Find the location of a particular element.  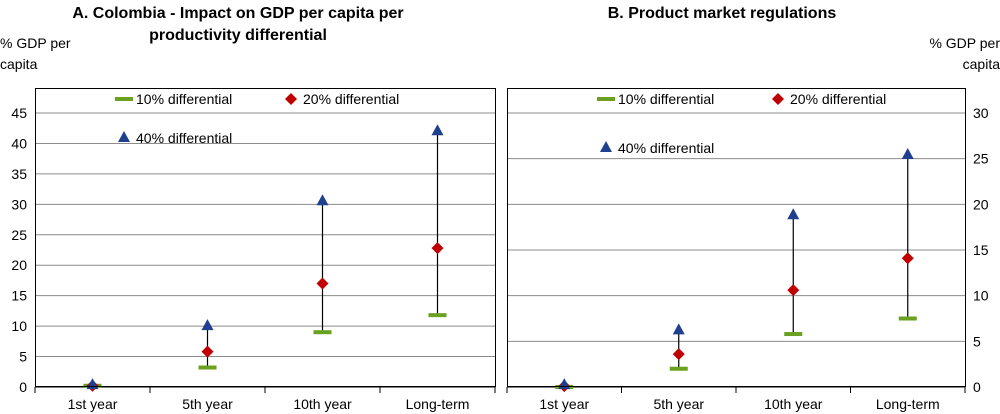

y-tick-label: 45 is located at coordinates (19, 113).